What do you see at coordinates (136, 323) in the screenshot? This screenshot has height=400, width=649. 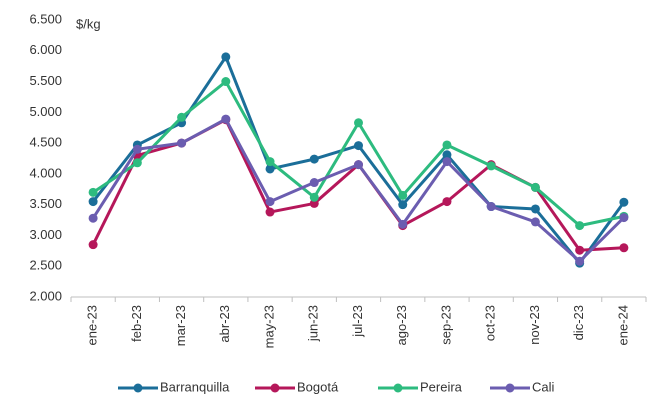 I see `x-tick-label: feb-23` at bounding box center [136, 323].